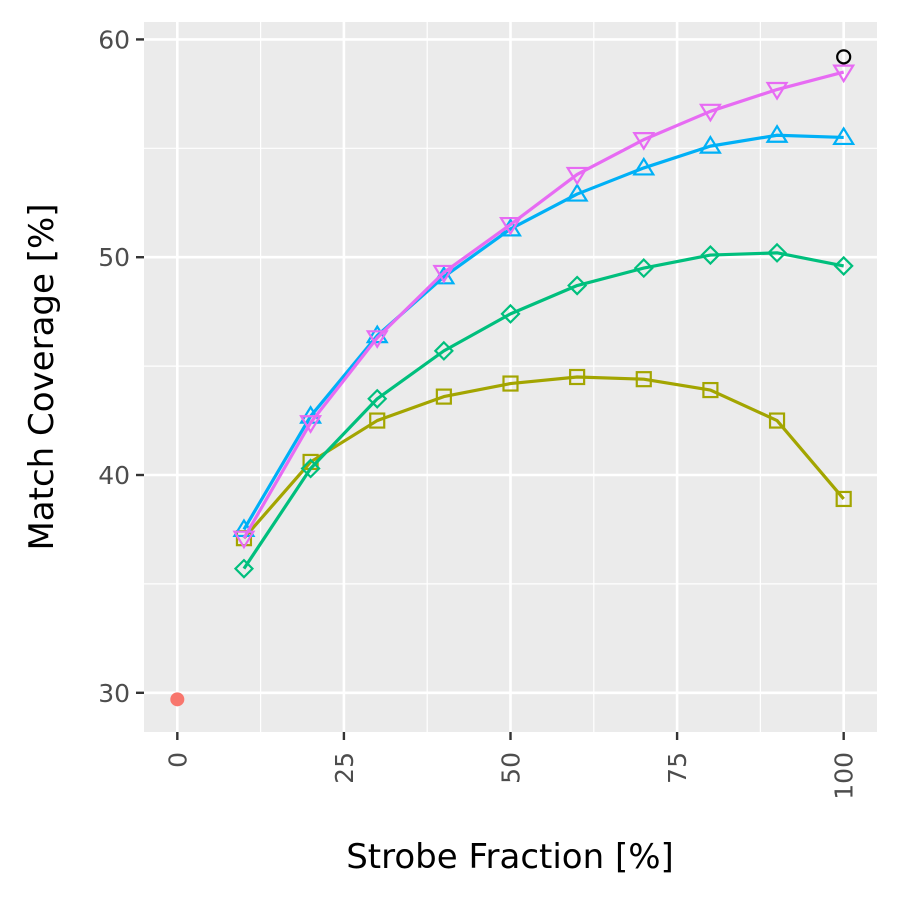 The height and width of the screenshot is (900, 900). Describe the element at coordinates (511, 768) in the screenshot. I see `x-tick-label: 50` at that location.